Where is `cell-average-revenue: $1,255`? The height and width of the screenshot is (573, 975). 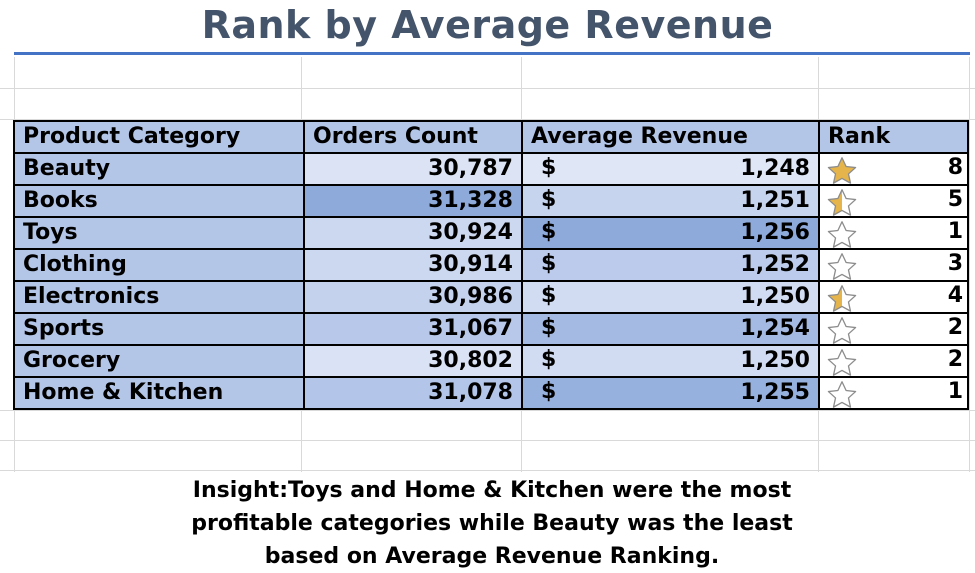
cell-average-revenue: $1,255 is located at coordinates (670, 393).